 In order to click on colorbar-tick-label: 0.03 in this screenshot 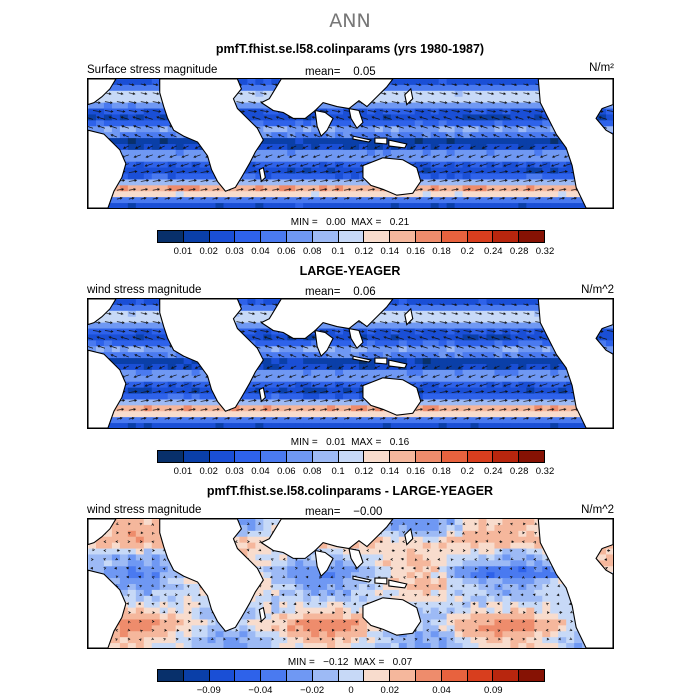, I will do `click(234, 471)`.